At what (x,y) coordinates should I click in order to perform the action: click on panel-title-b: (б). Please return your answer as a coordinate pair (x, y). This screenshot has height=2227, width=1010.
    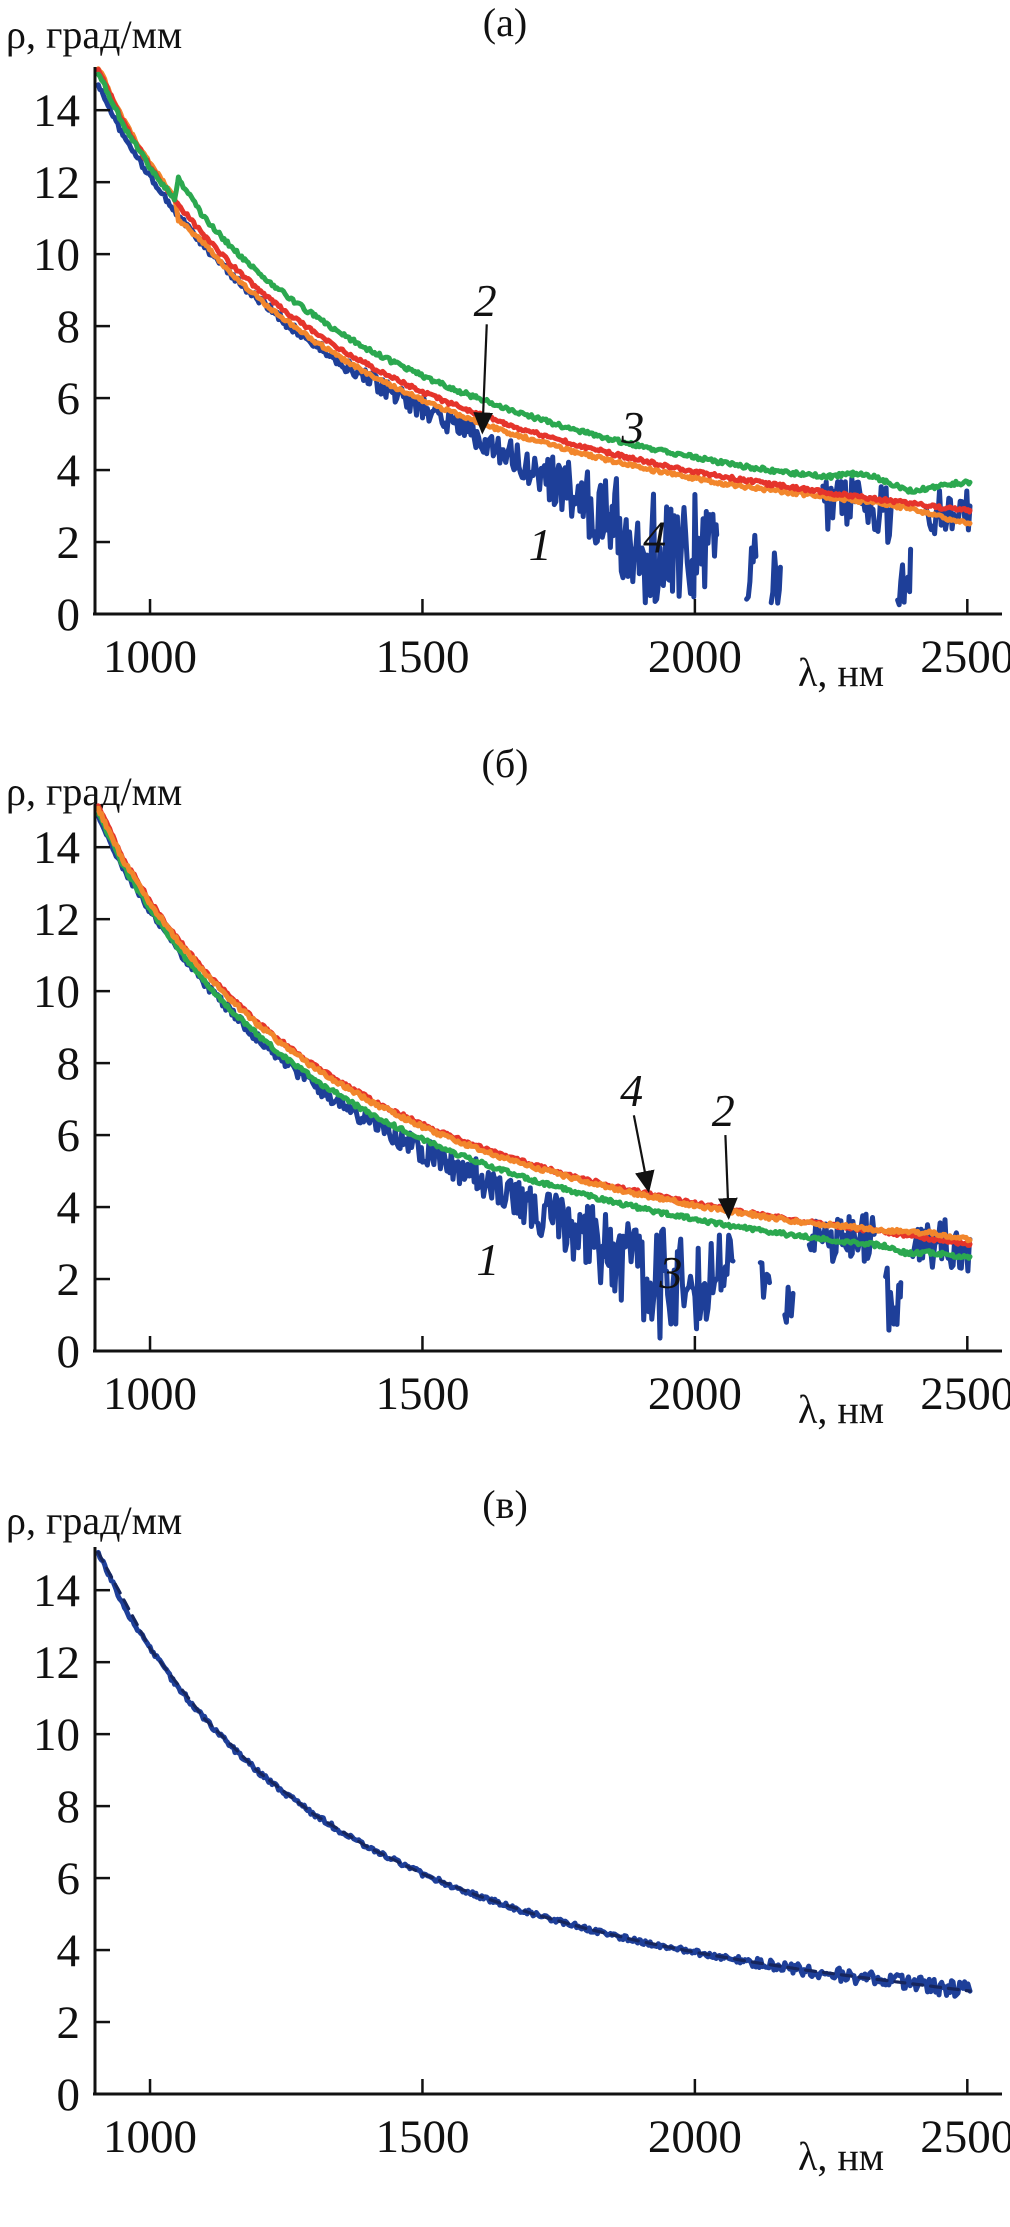
    Looking at the image, I should click on (505, 763).